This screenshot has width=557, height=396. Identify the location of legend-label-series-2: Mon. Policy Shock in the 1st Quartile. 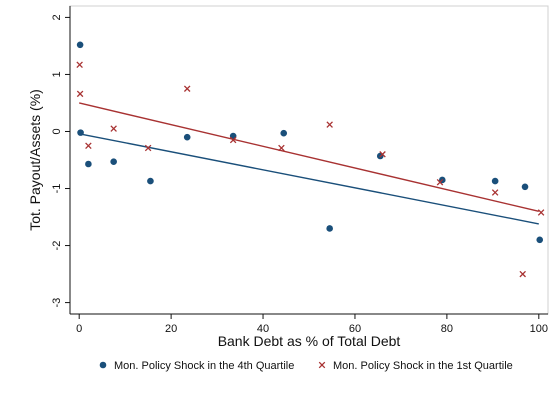
(423, 366).